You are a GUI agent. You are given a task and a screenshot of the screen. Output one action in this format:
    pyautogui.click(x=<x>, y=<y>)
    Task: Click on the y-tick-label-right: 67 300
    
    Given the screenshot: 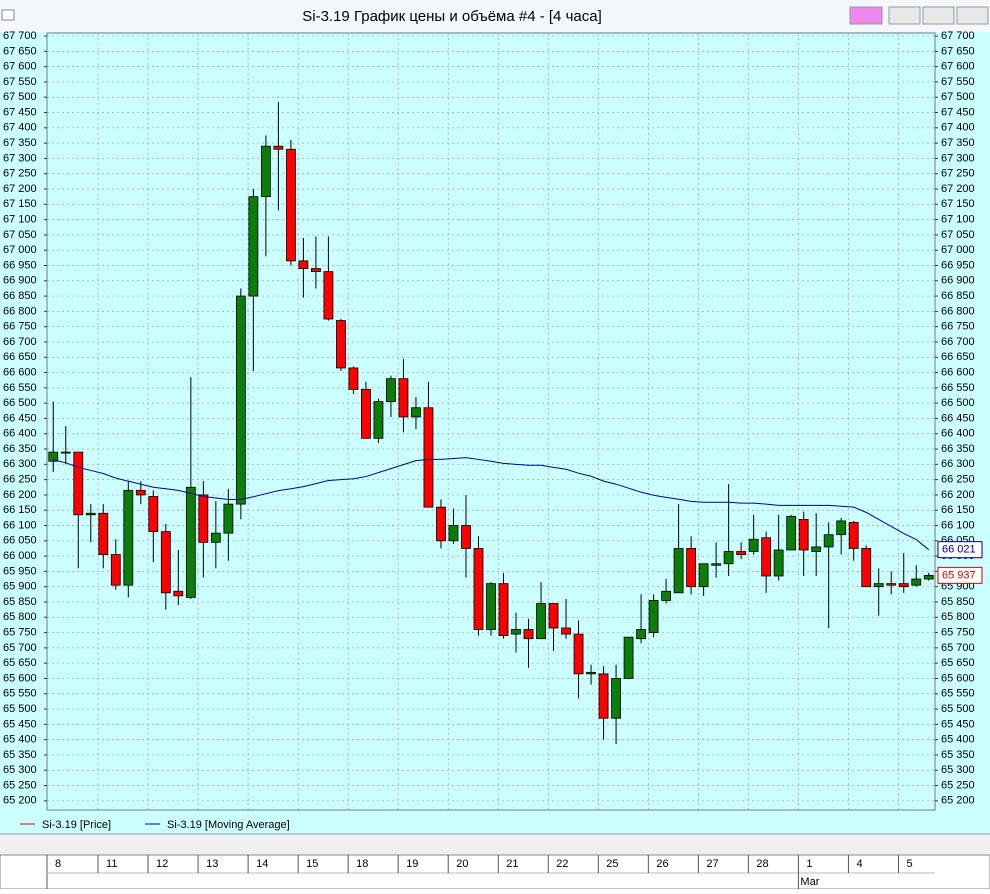 What is the action you would take?
    pyautogui.click(x=958, y=158)
    